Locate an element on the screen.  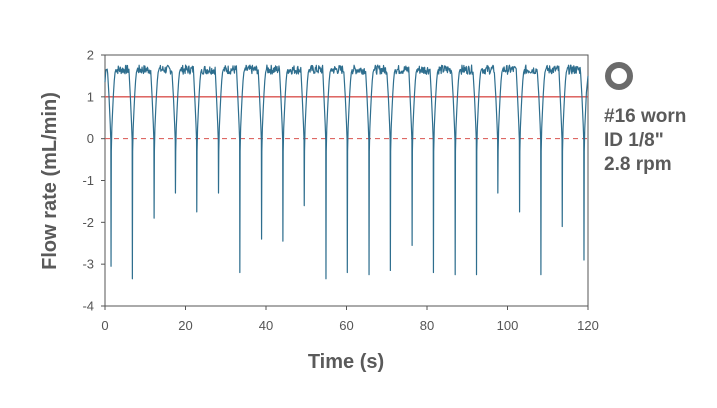
y-tick-label: 1 is located at coordinates (90, 96).